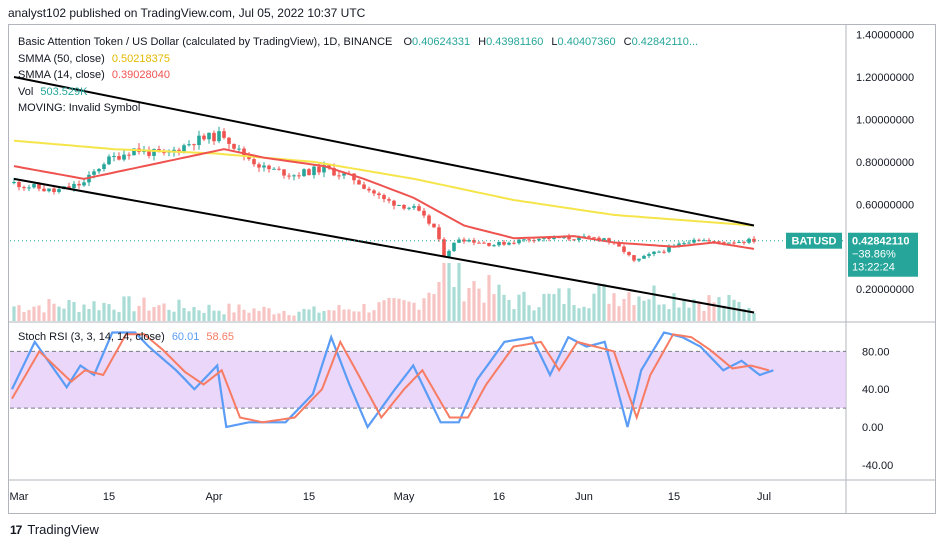  I want to click on ohlc-key-c: C, so click(627, 42).